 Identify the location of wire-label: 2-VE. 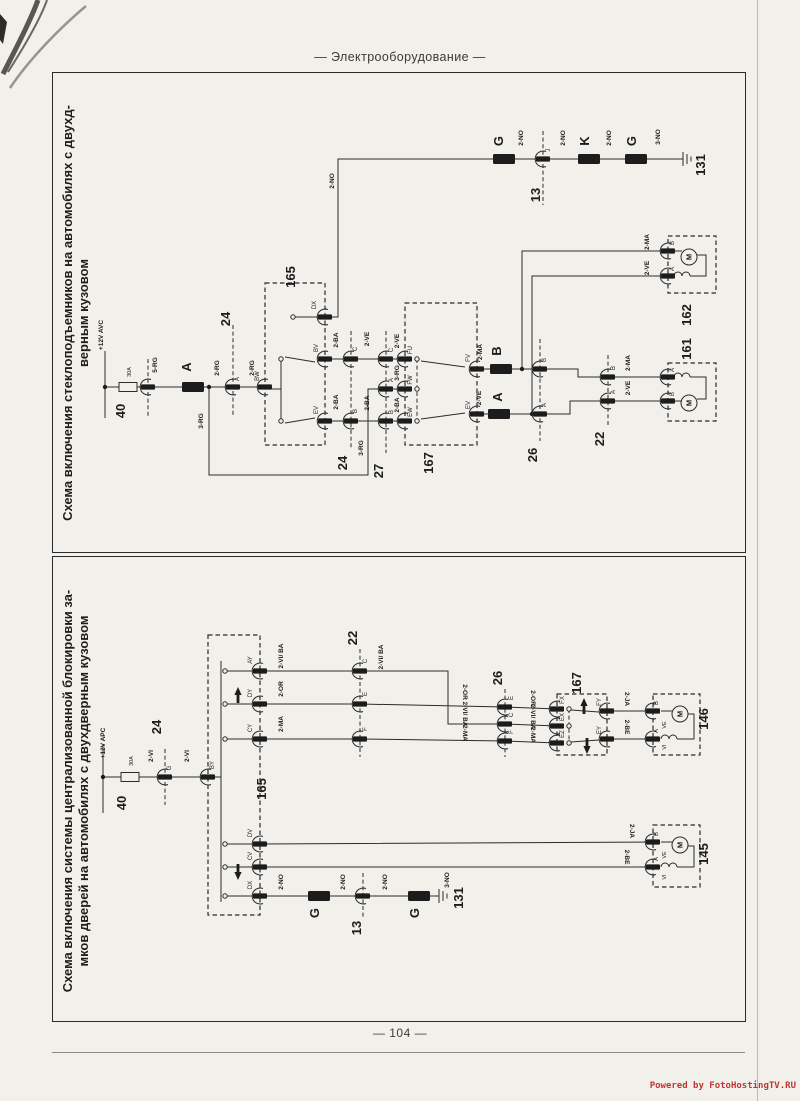
(479, 397).